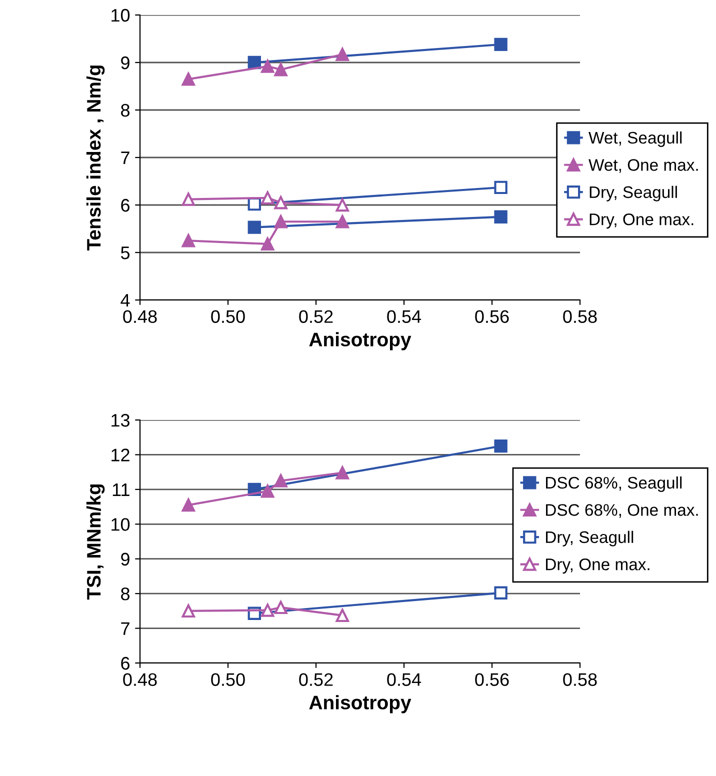 This screenshot has height=776, width=716. Describe the element at coordinates (121, 420) in the screenshot. I see `y-tick-label: 13` at that location.